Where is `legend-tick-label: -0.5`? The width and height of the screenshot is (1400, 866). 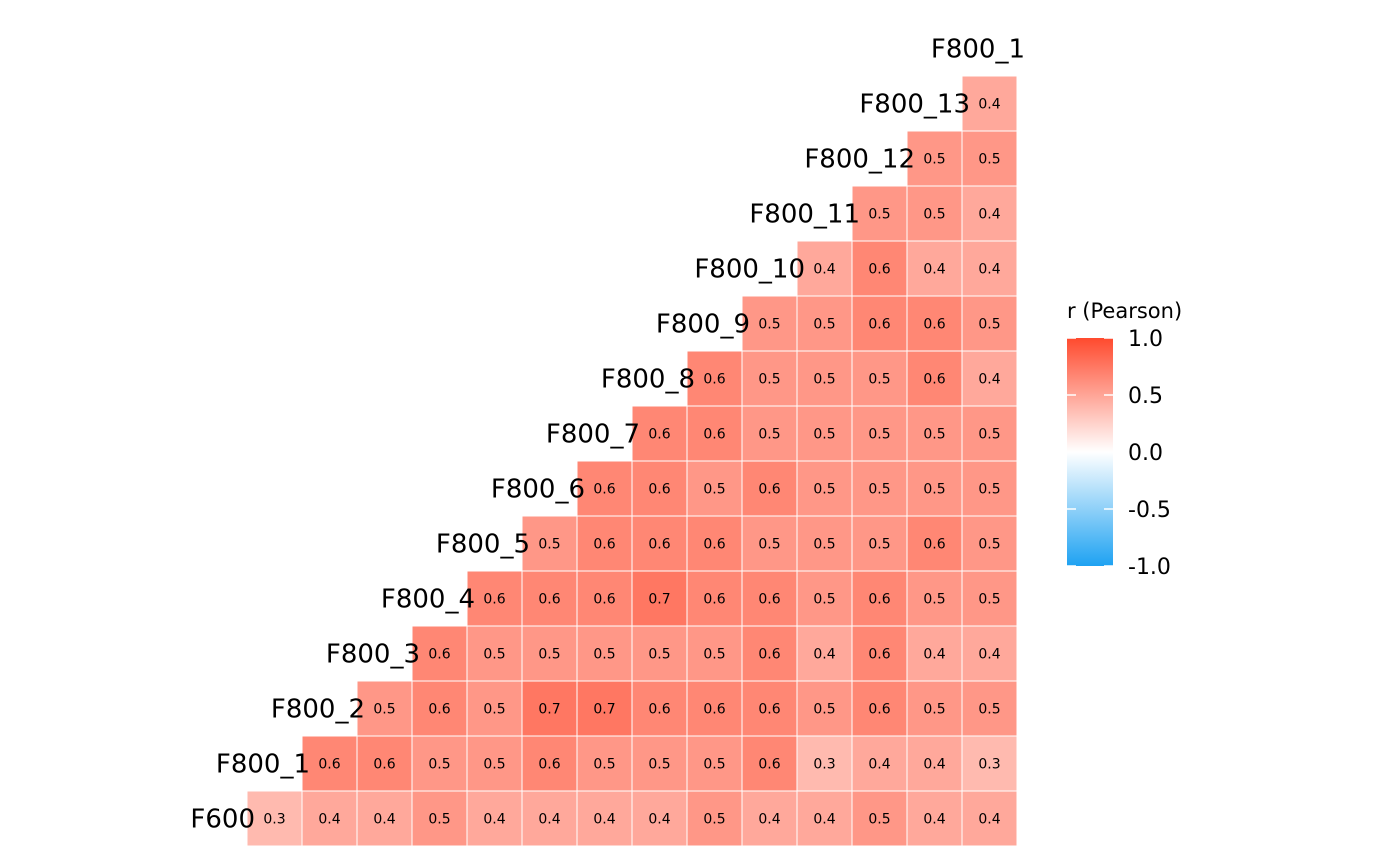 legend-tick-label: -0.5 is located at coordinates (1149, 510).